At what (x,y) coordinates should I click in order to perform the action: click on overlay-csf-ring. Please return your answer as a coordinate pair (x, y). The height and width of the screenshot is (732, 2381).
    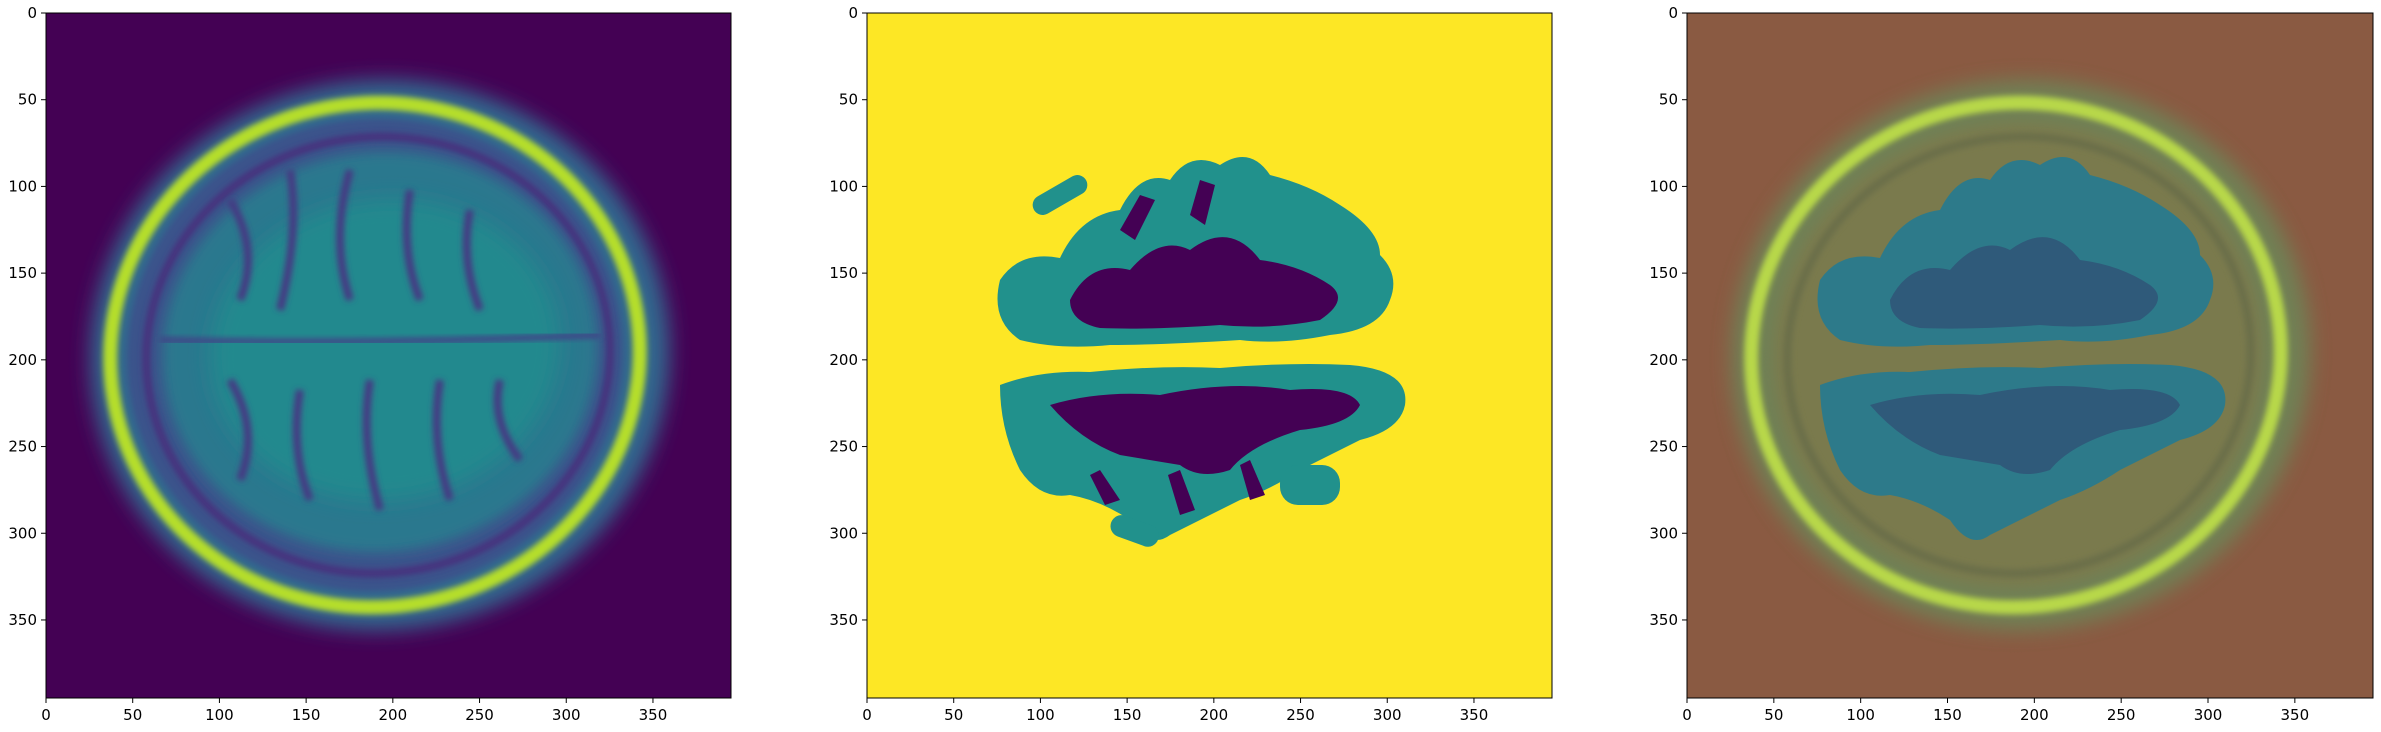
    Looking at the image, I should click on (2019, 355).